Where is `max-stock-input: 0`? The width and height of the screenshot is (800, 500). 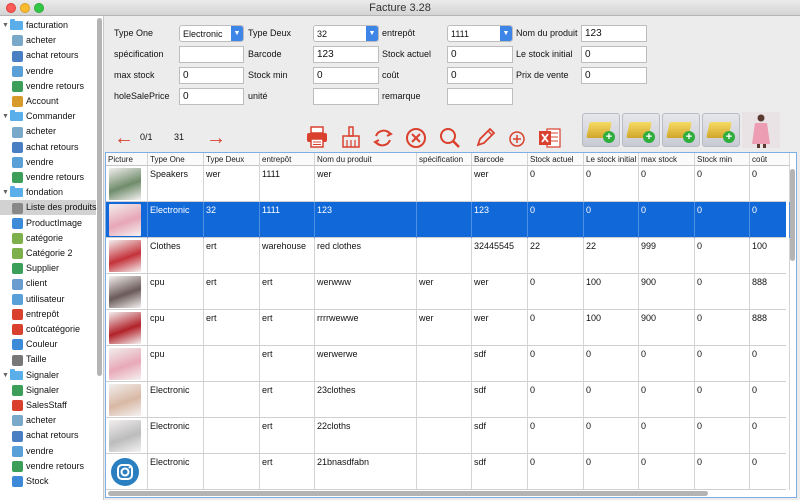 max-stock-input: 0 is located at coordinates (211, 75).